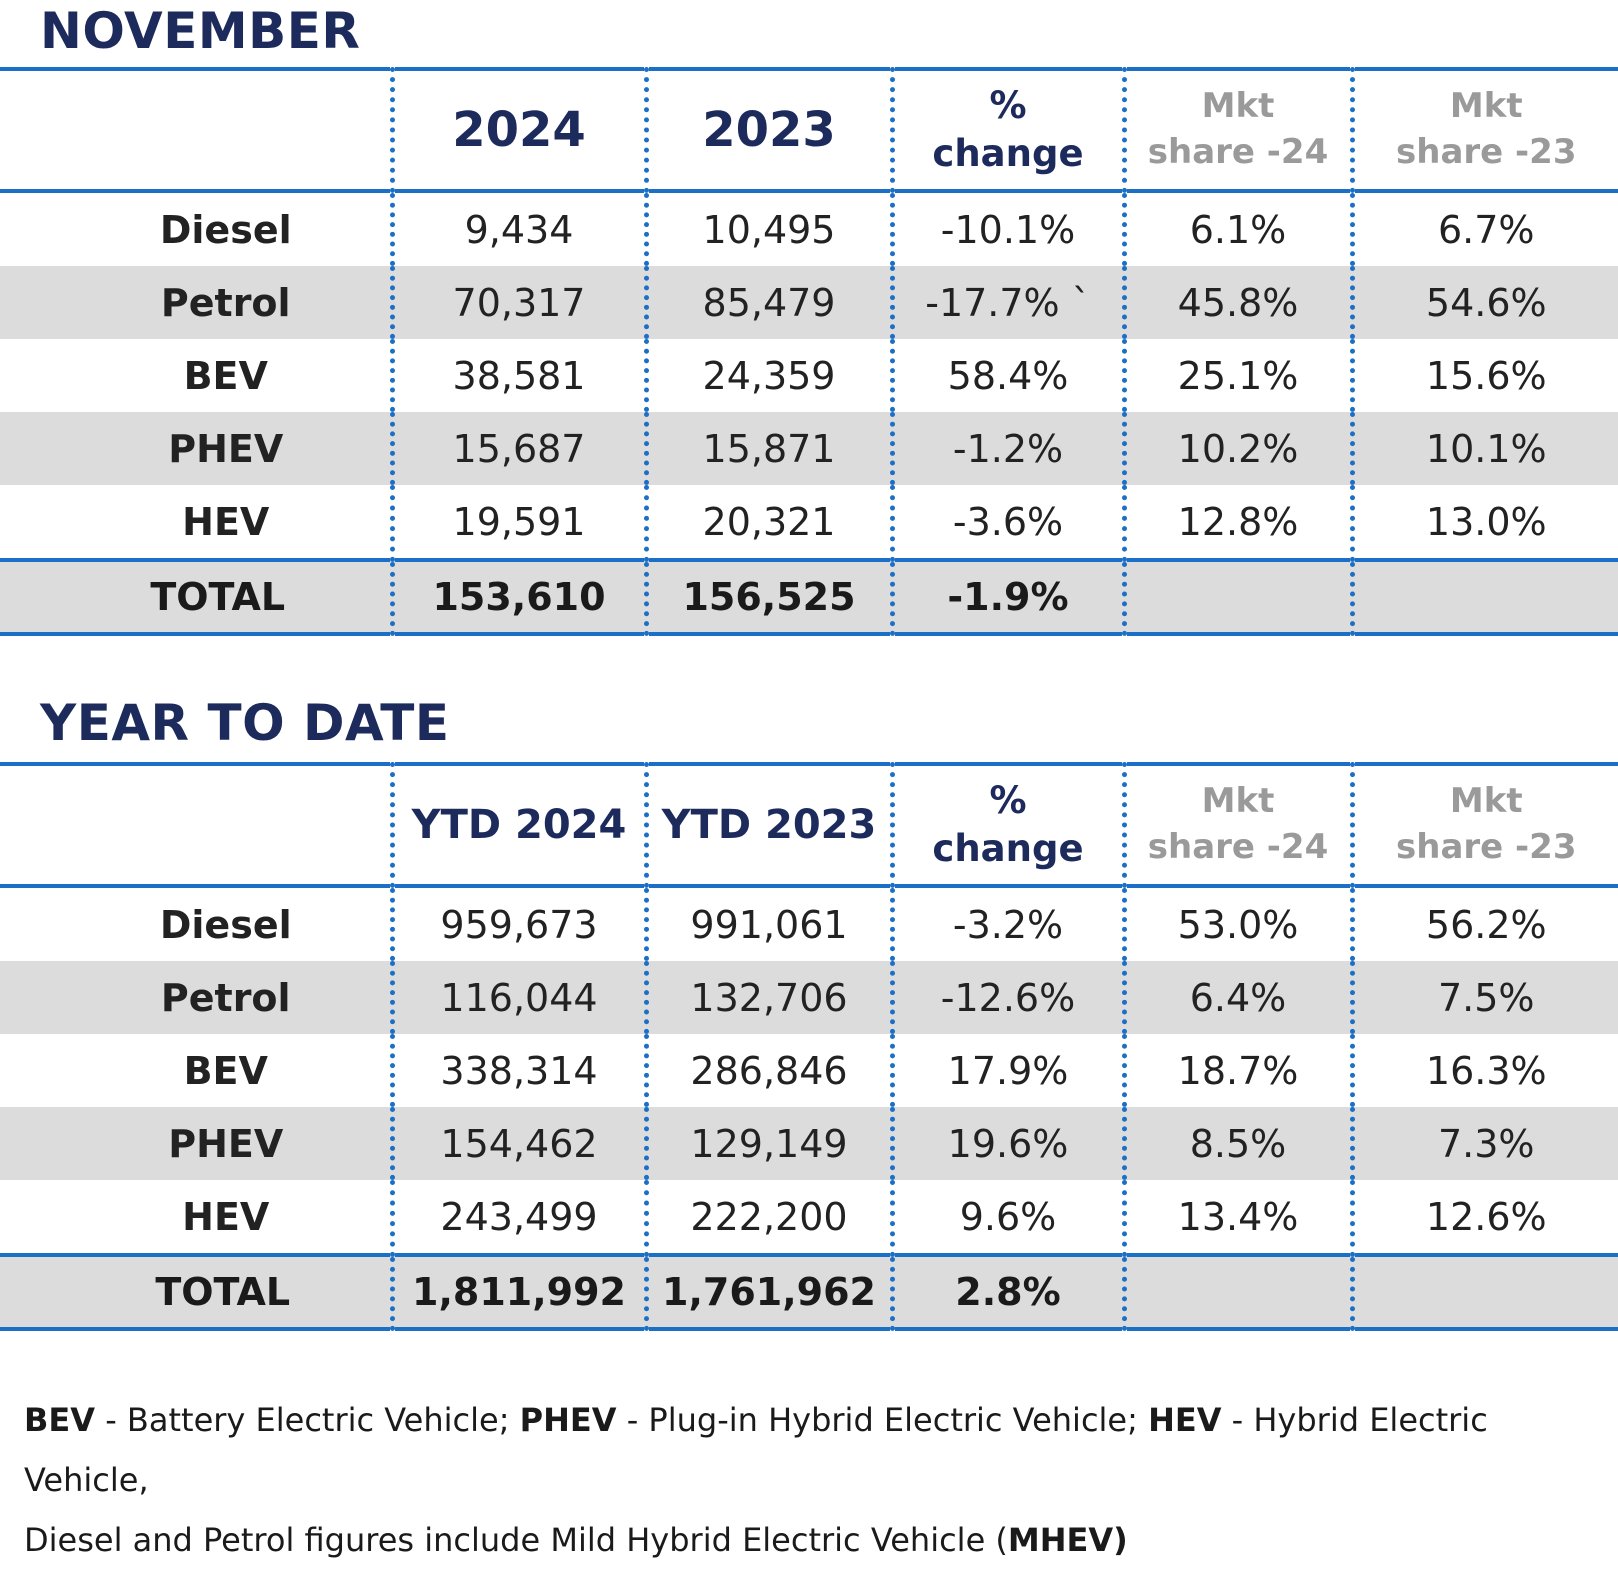 The width and height of the screenshot is (1618, 1570). I want to click on cell-mkt-share-23: 7.3%, so click(1483, 1143).